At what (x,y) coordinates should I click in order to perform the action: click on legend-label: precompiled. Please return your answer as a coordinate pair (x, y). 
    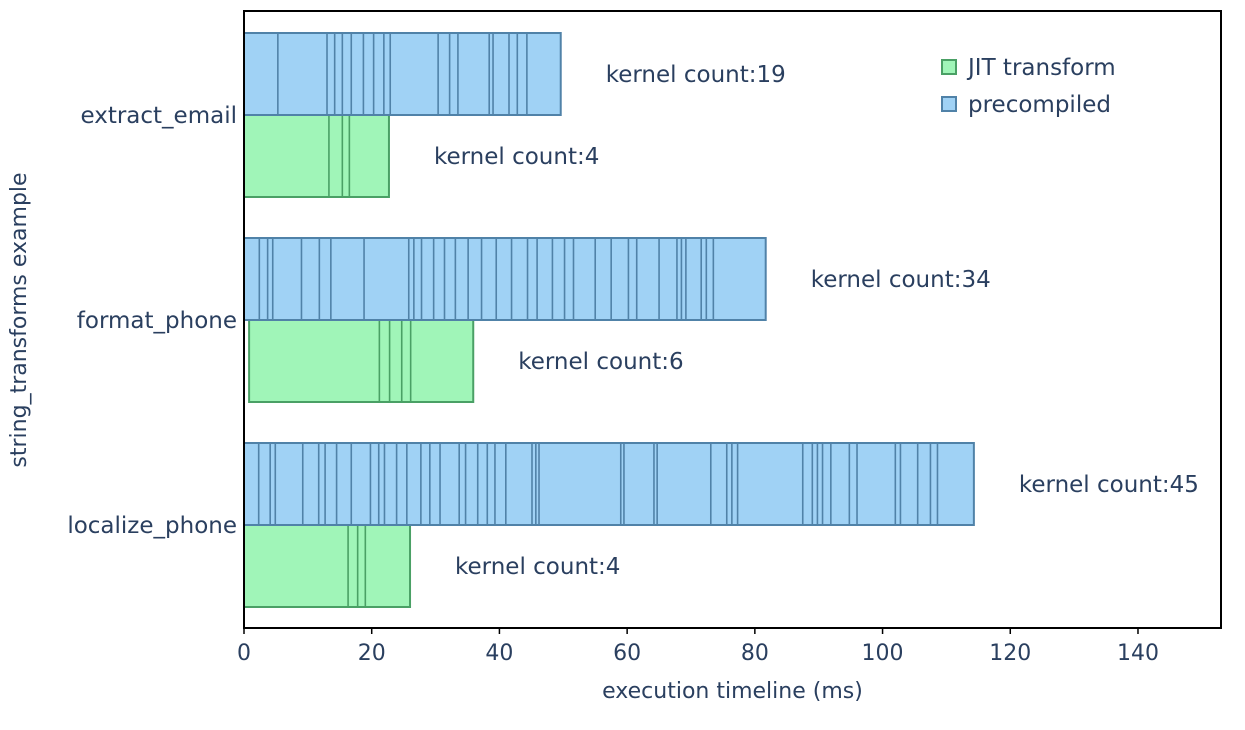
    Looking at the image, I should click on (1039, 105).